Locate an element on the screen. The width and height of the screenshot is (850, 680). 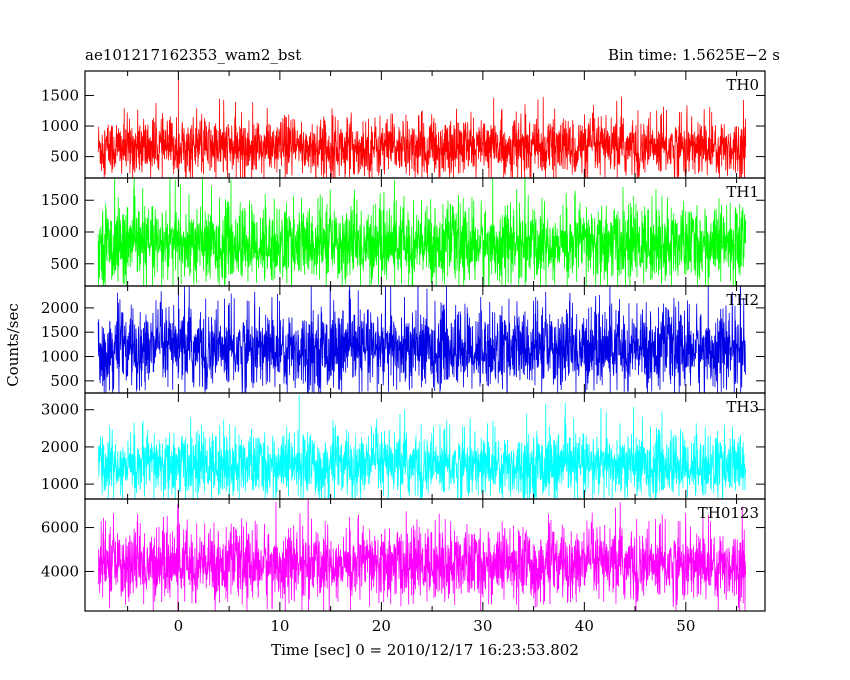
panel-label-th1: TH1 is located at coordinates (742, 192).